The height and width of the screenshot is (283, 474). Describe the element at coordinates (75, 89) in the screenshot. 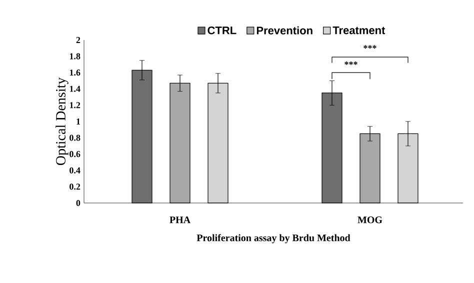

I see `y-tick-label: 1.4` at that location.